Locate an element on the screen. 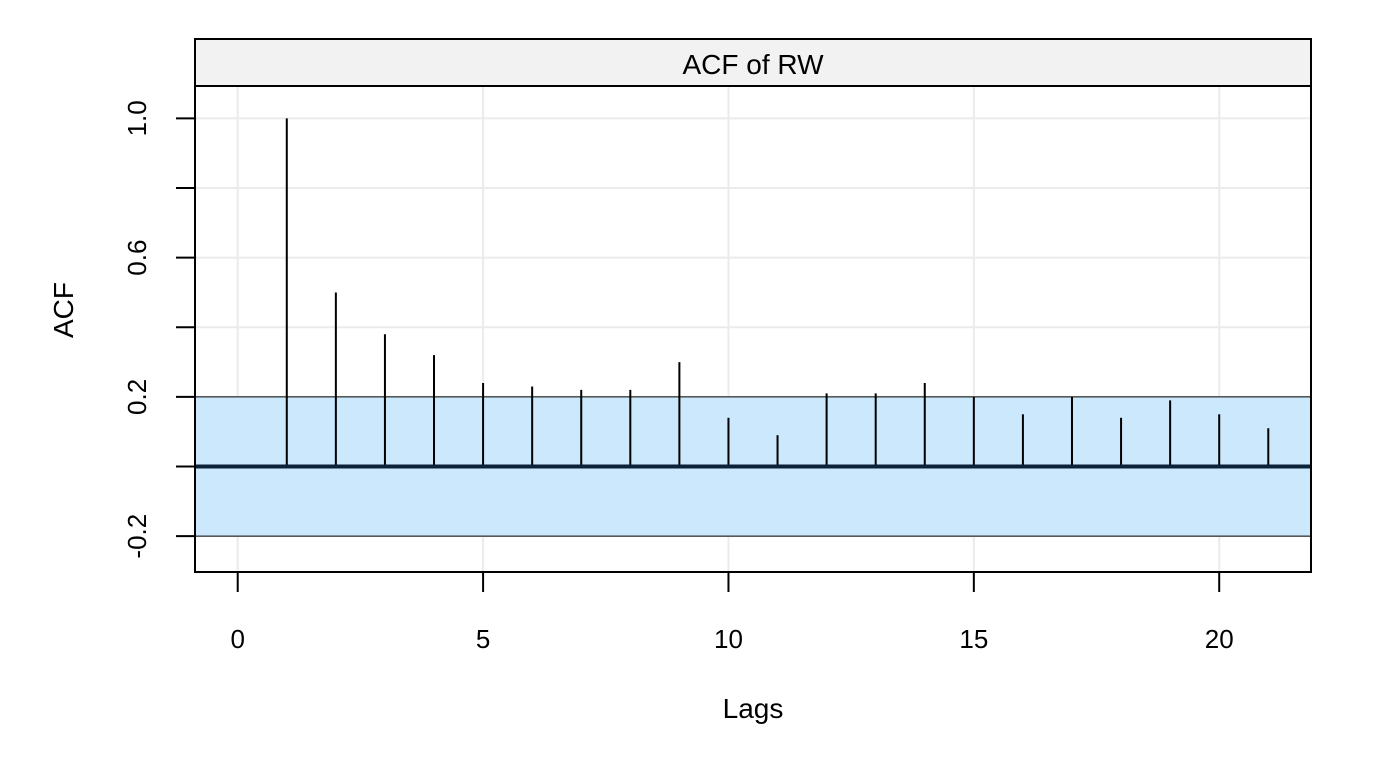 The height and width of the screenshot is (768, 1392). x-tick-label: 0 is located at coordinates (237, 639).